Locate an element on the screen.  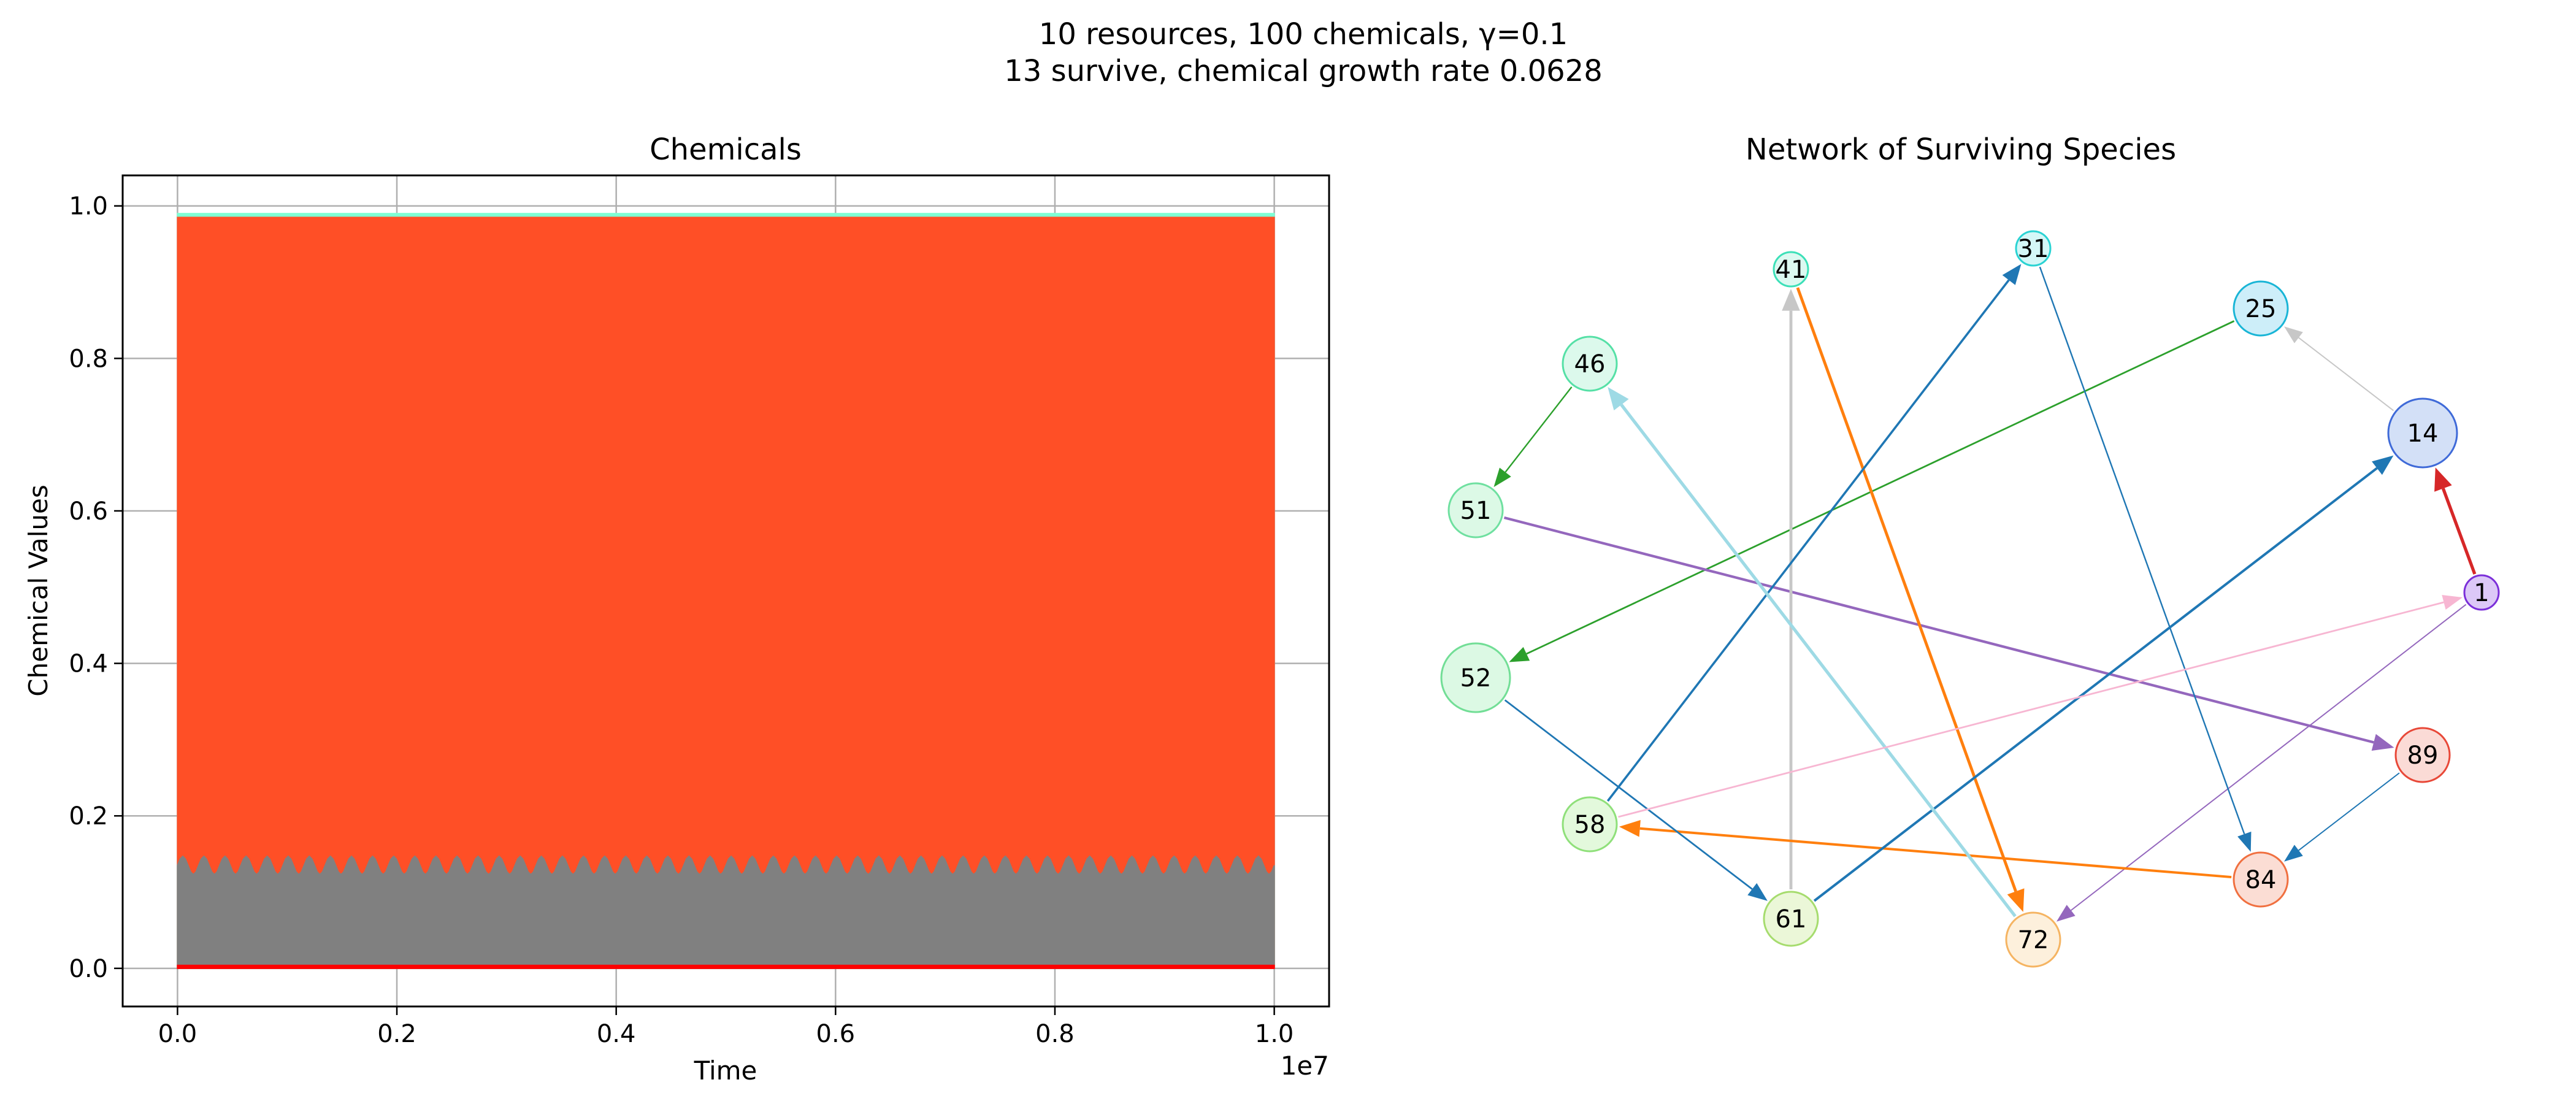
node-25: 25 is located at coordinates (2261, 308).